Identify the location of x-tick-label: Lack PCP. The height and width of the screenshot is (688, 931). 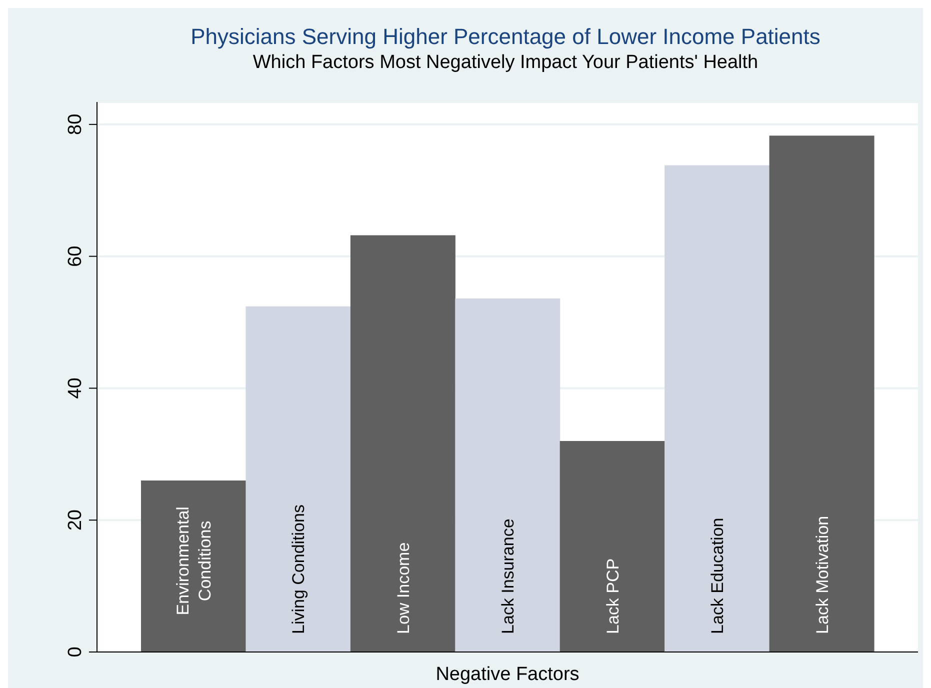
(612, 596).